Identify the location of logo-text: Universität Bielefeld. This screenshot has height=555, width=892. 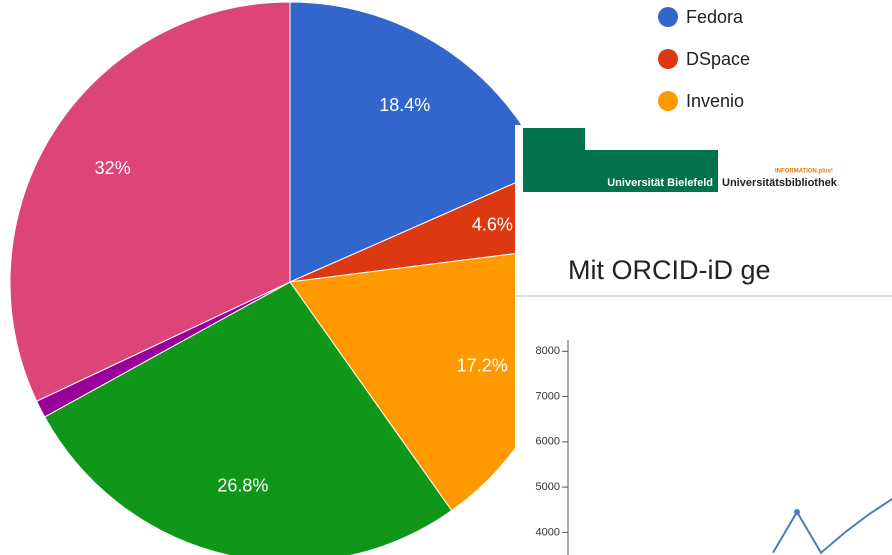
(660, 183).